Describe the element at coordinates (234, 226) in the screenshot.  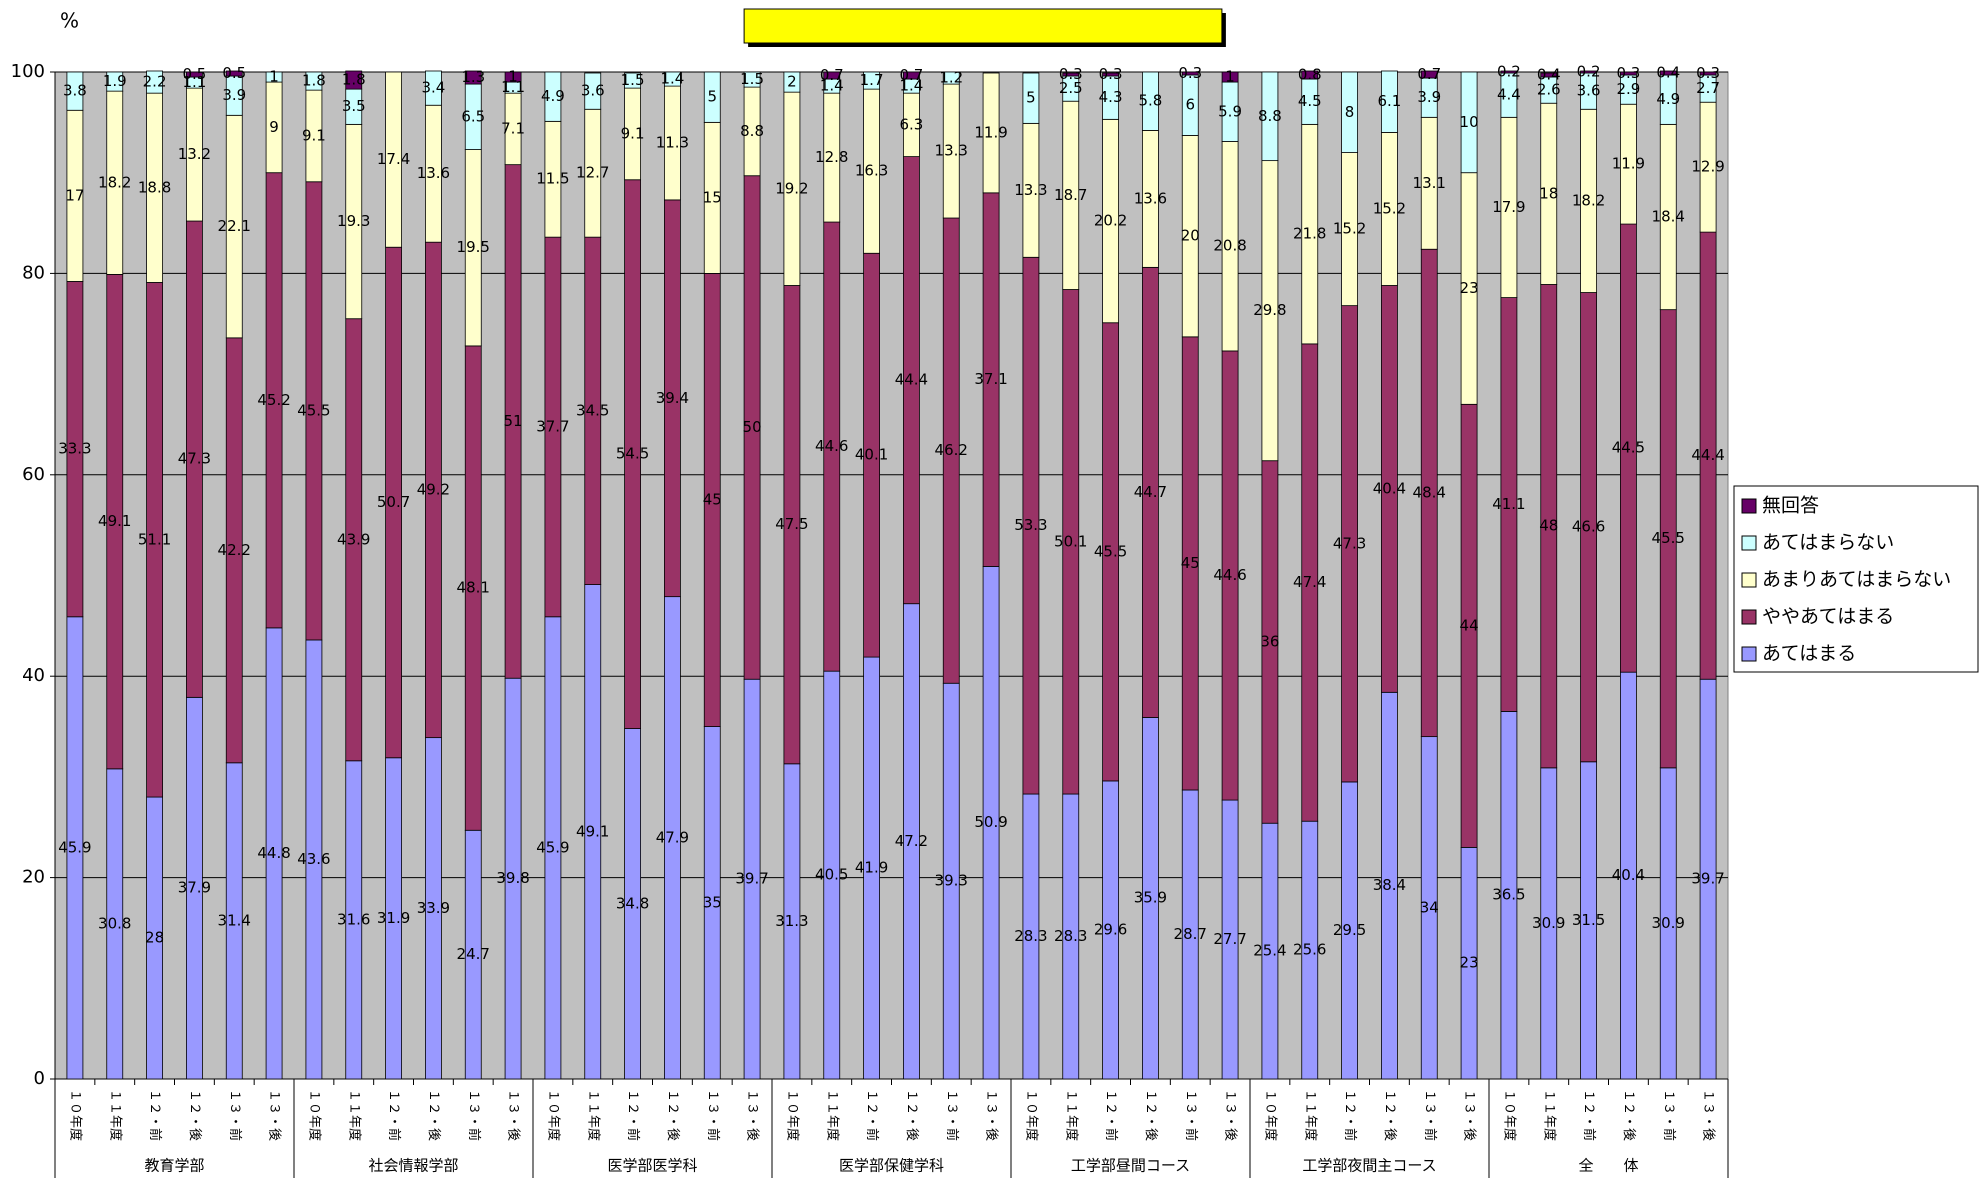
I see `data-label: 22.1` at that location.